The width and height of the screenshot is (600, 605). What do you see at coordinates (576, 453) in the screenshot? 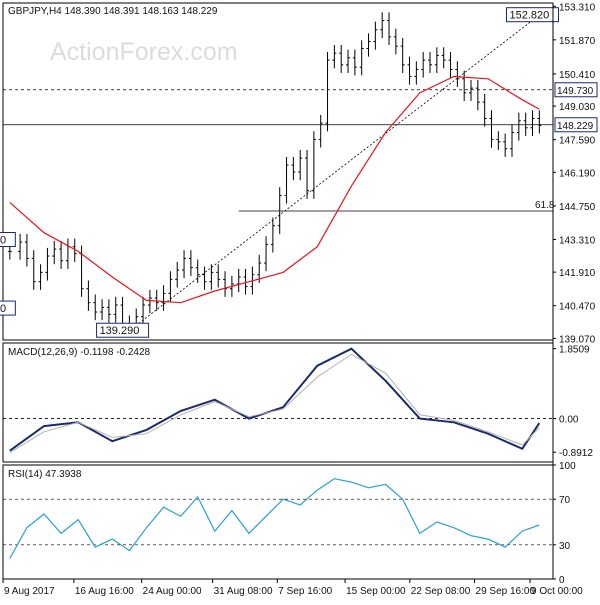
I see `macd-ytick-label: -0.8912` at bounding box center [576, 453].